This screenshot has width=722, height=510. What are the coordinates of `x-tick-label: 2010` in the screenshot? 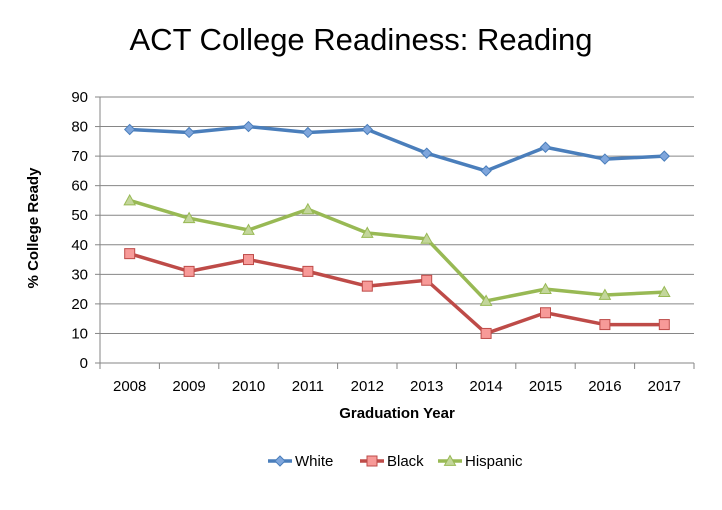 It's located at (248, 386).